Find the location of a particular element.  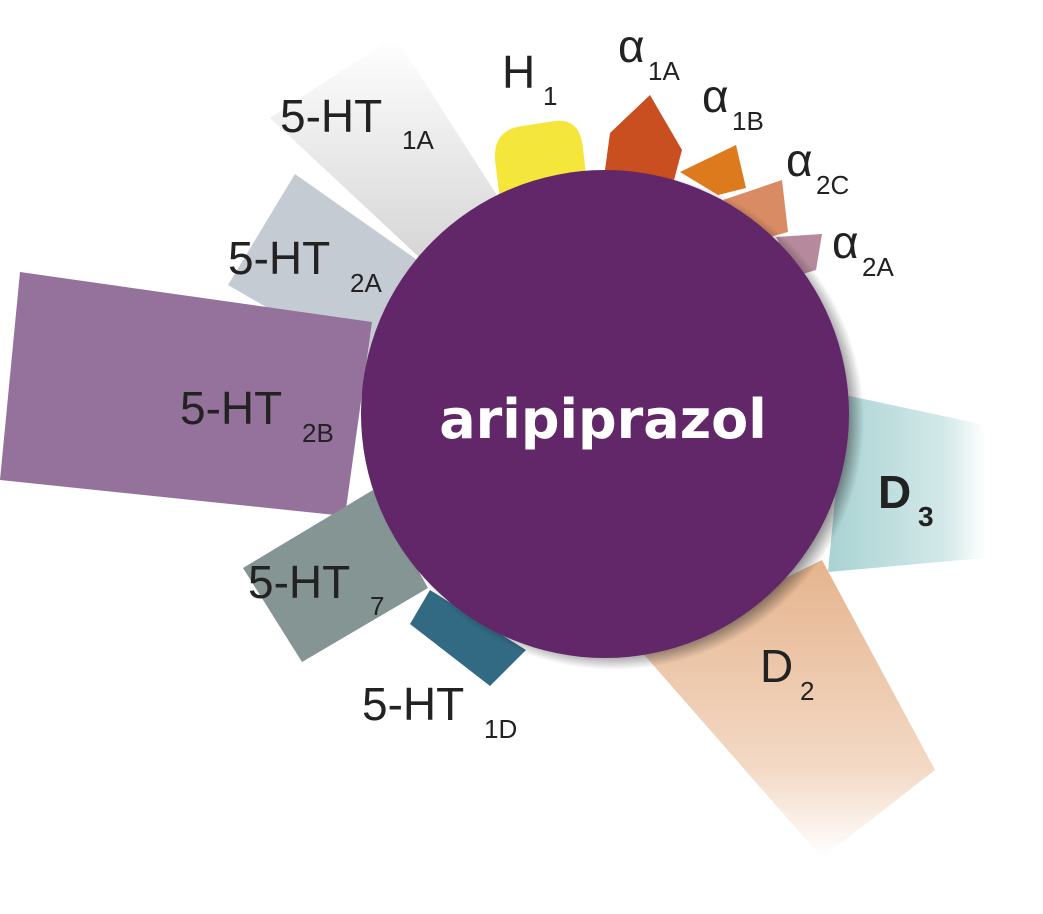

label-alpha-1a-sub: 1A is located at coordinates (664, 71).